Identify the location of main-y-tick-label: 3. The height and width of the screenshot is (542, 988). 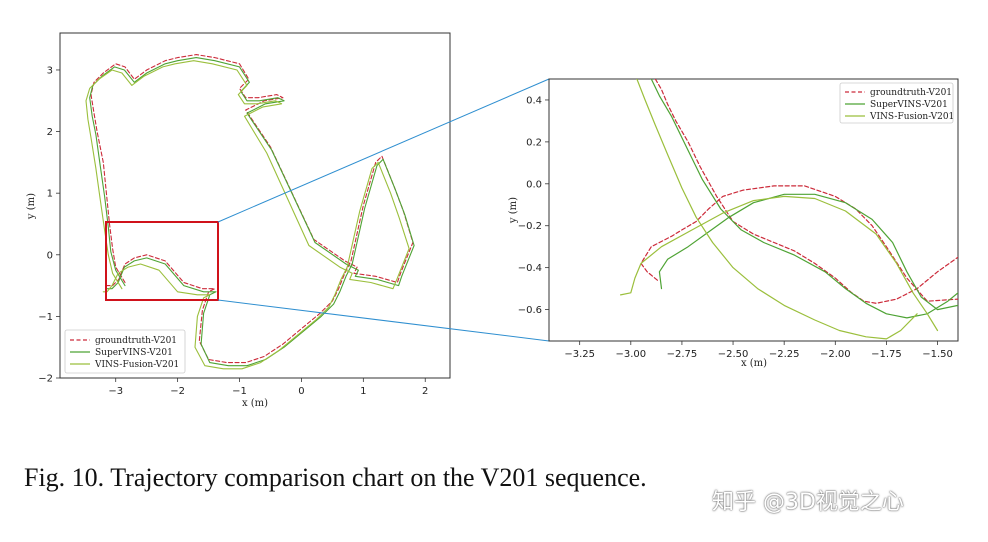
(50, 70).